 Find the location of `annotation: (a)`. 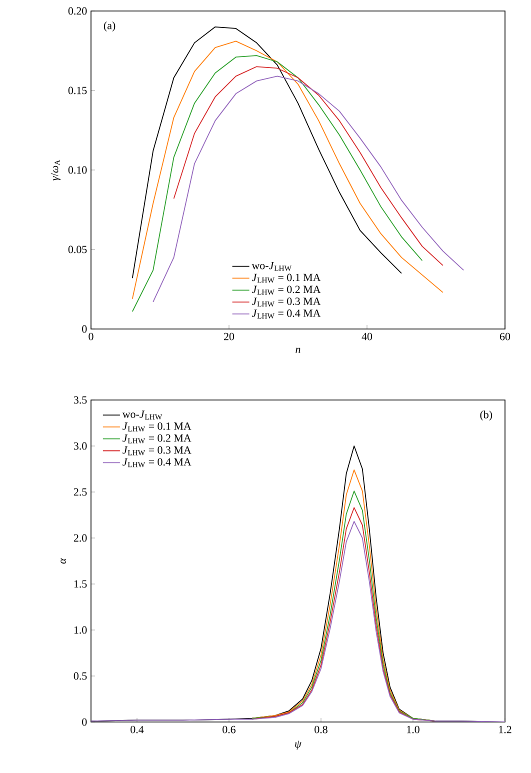

annotation: (a) is located at coordinates (110, 27).